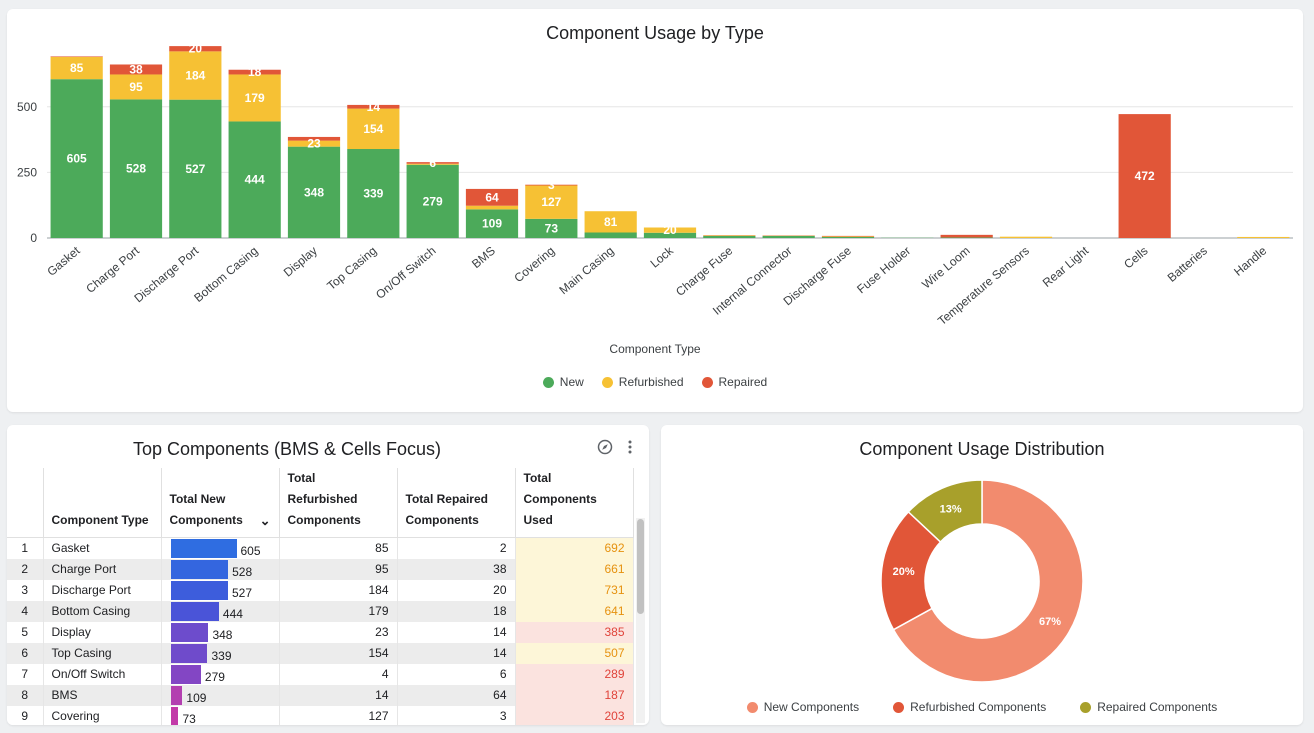 The height and width of the screenshot is (733, 1314). What do you see at coordinates (456, 611) in the screenshot?
I see `cell-total-repaired: 18` at bounding box center [456, 611].